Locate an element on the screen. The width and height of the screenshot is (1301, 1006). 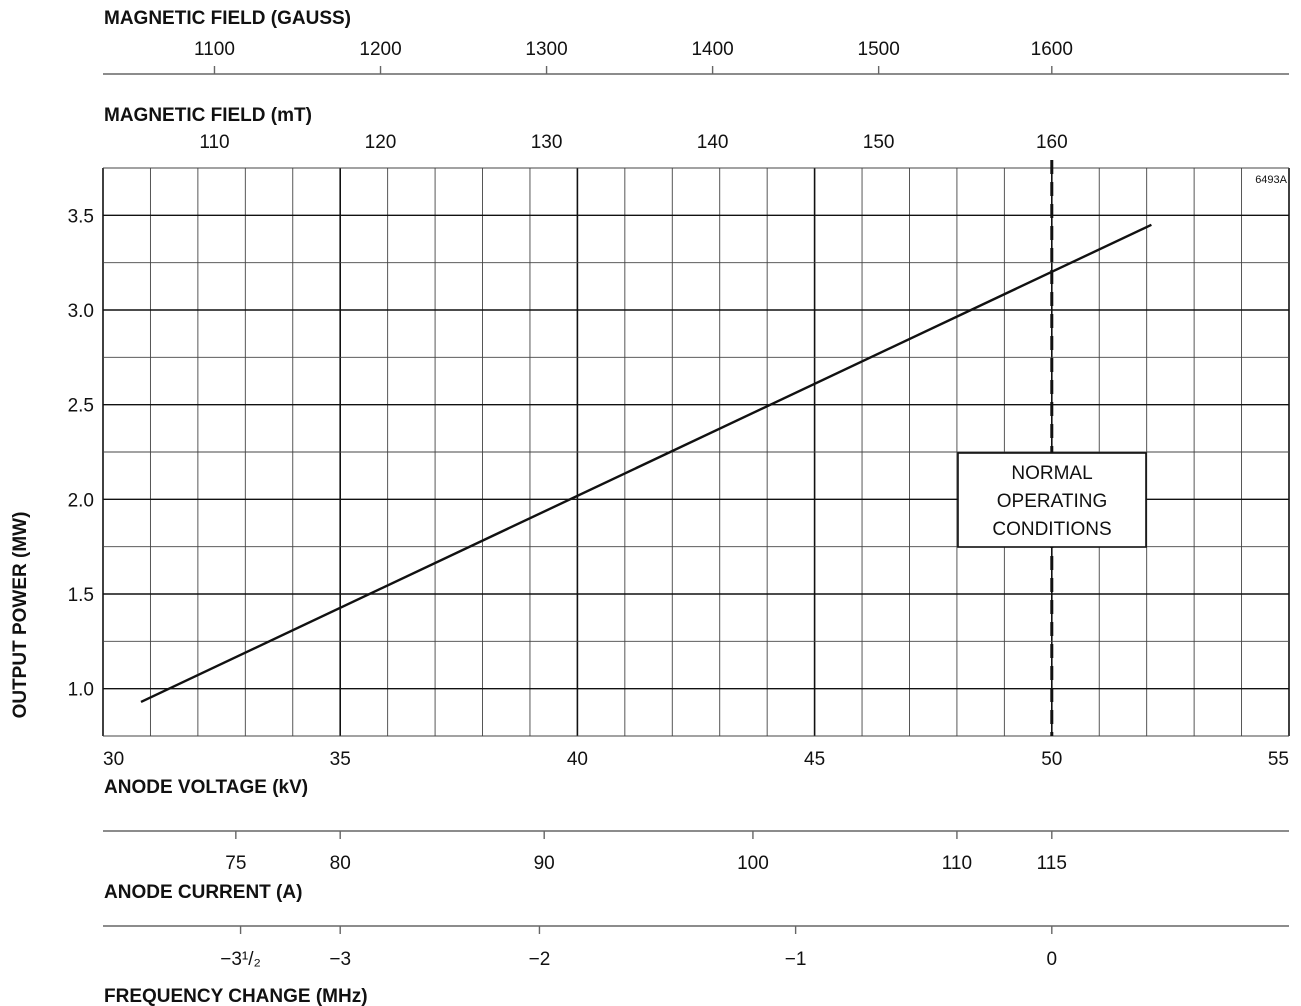
secondary-tick-label: 80 is located at coordinates (340, 863).